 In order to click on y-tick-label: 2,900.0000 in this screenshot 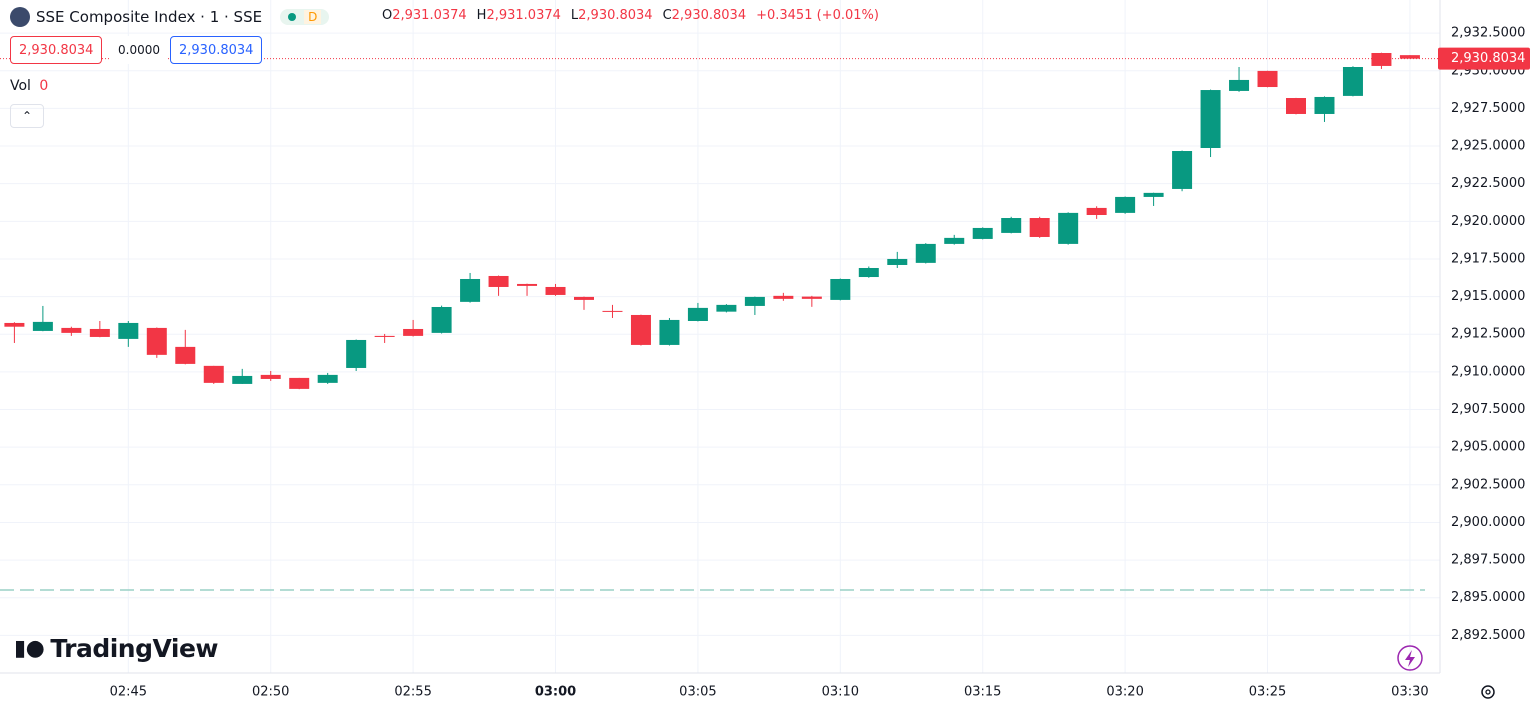, I will do `click(1488, 522)`.